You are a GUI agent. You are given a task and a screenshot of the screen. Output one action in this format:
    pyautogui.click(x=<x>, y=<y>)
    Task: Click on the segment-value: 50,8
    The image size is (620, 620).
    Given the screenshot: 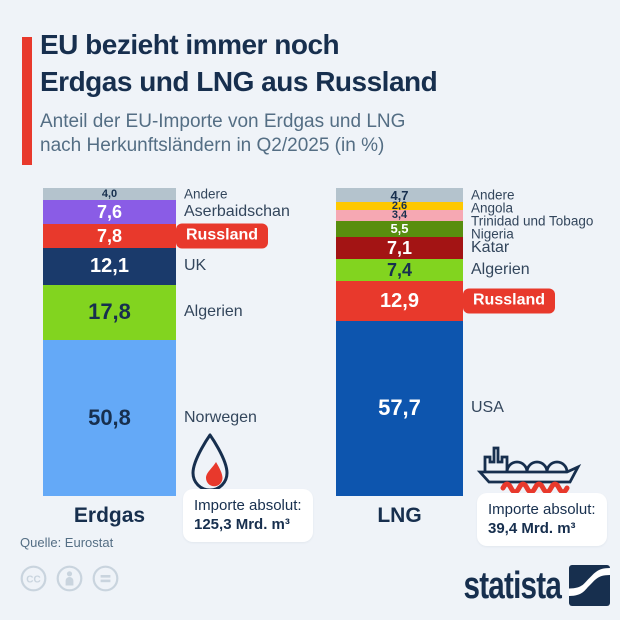 What is the action you would take?
    pyautogui.click(x=109, y=417)
    